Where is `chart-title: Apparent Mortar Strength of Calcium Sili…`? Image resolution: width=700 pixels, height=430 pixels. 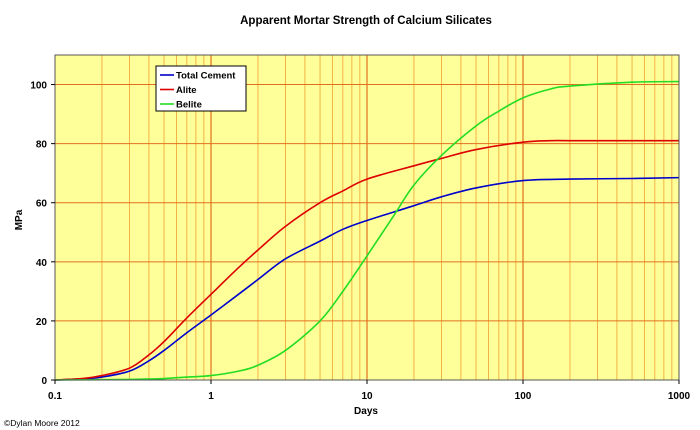
chart-title: Apparent Mortar Strength of Calcium Sili… is located at coordinates (366, 21).